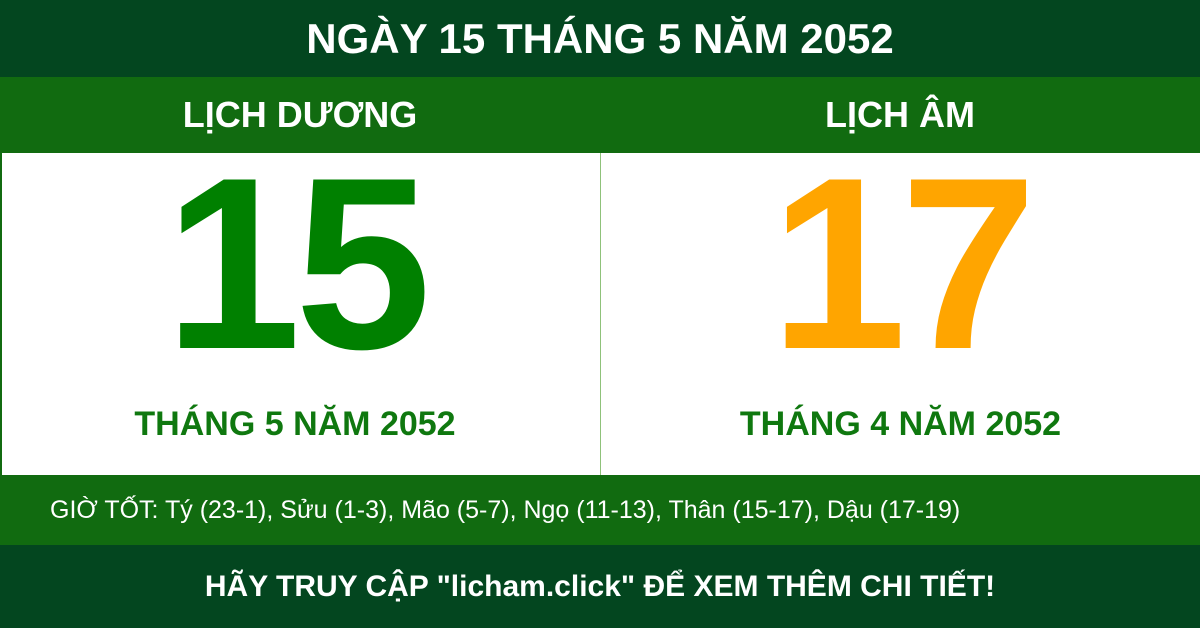 The height and width of the screenshot is (628, 1200). I want to click on lunar-label: LỊCH ÂM, so click(900, 114).